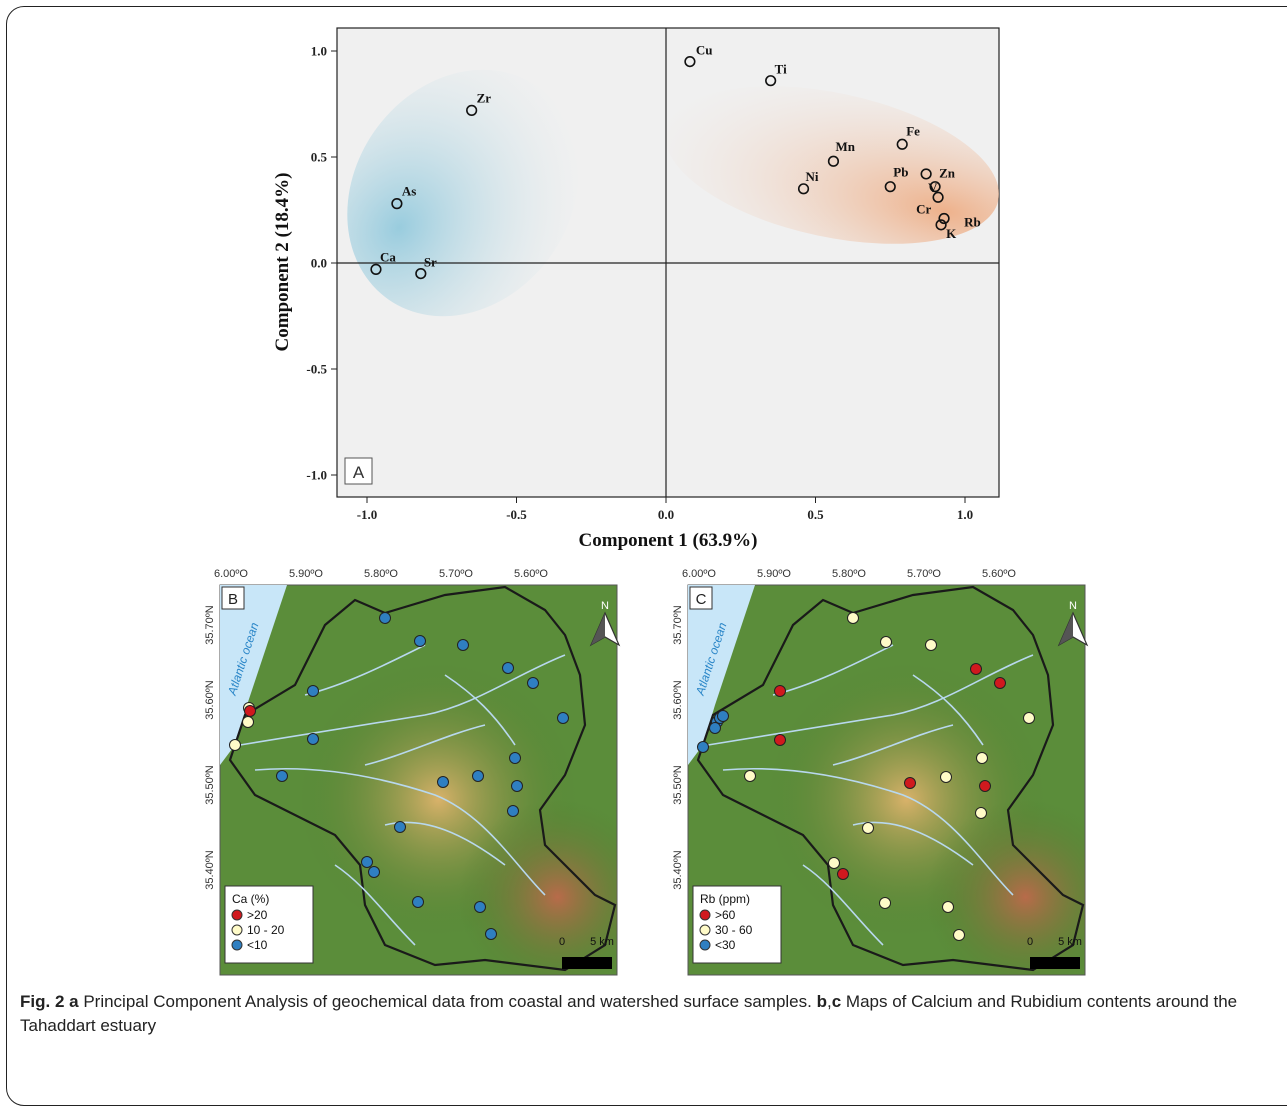 The image size is (1287, 1106). I want to click on legend-label: <30, so click(725, 945).